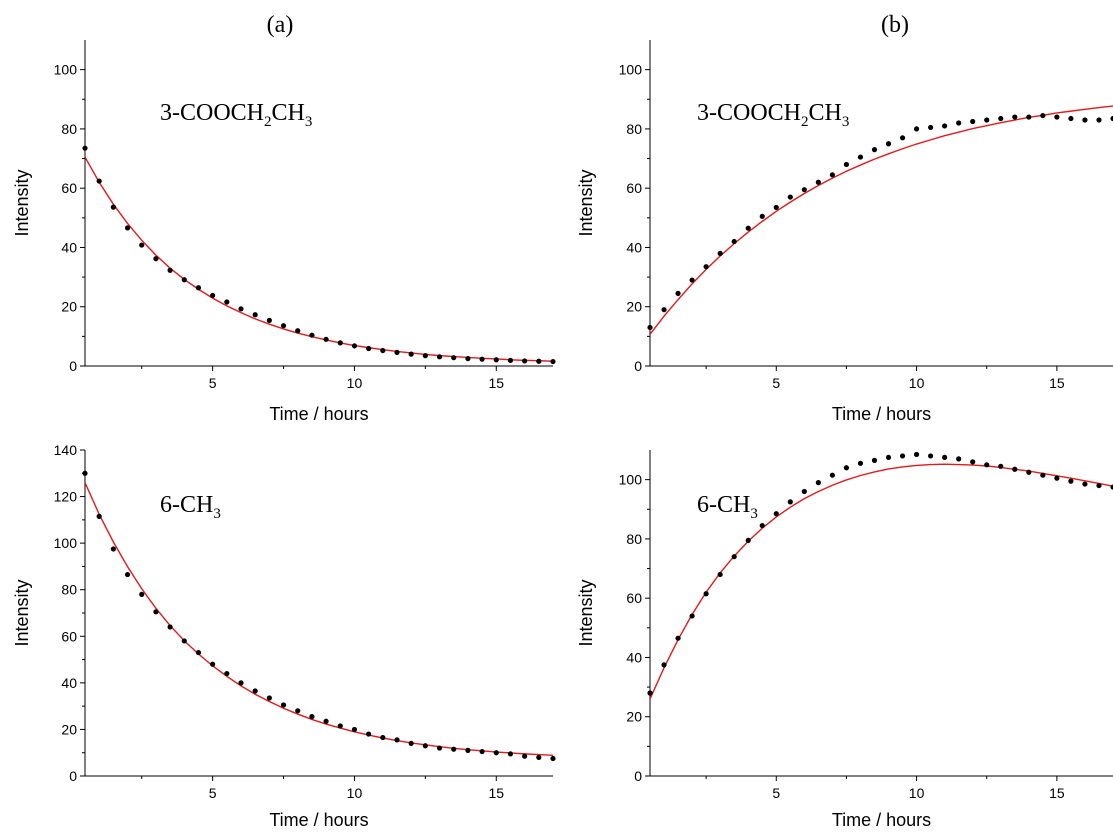  I want to click on compound-label: 3-COOCH2CH3, so click(236, 115).